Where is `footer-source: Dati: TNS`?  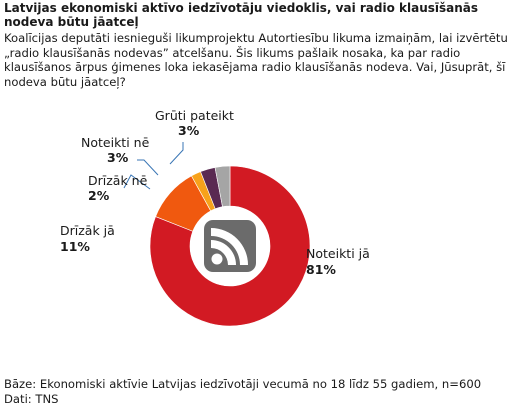
footer-source: Dati: TNS is located at coordinates (31, 399).